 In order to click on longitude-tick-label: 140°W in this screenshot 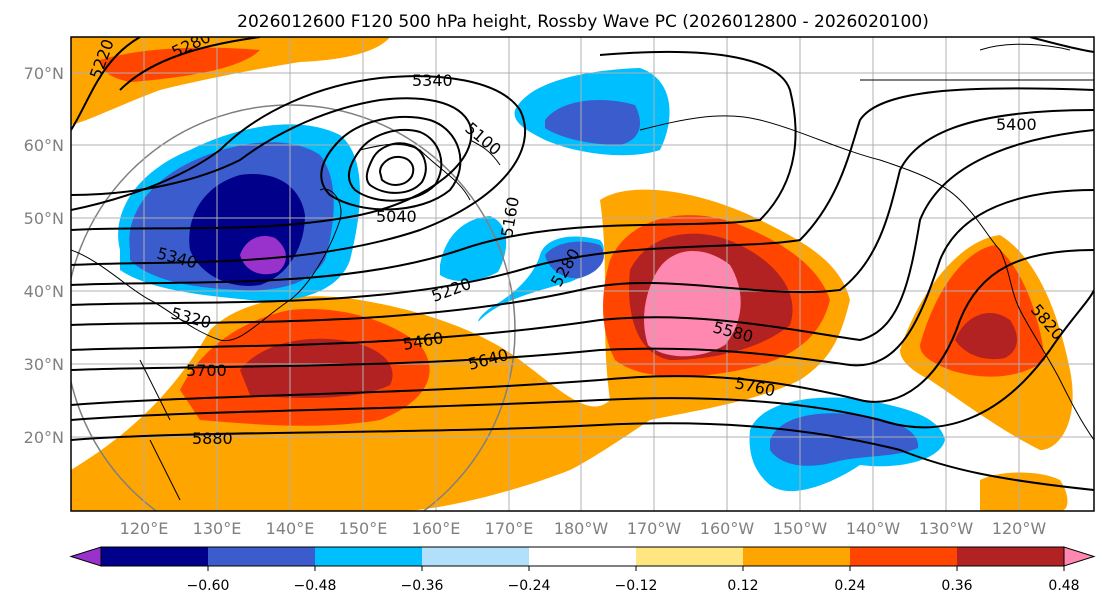, I will do `click(873, 528)`.